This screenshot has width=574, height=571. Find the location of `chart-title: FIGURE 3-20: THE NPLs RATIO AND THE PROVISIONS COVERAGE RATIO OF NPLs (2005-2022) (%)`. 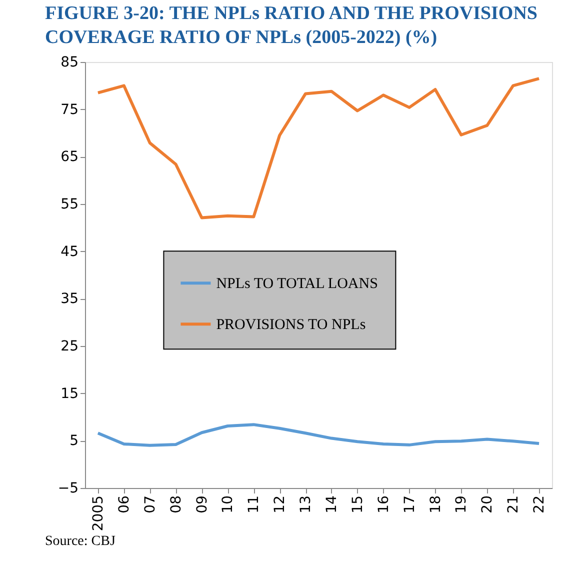

chart-title: FIGURE 3-20: THE NPLs RATIO AND THE PROVISIONS COVERAGE RATIO OF NPLs (2005-2022) (%) is located at coordinates (291, 25).